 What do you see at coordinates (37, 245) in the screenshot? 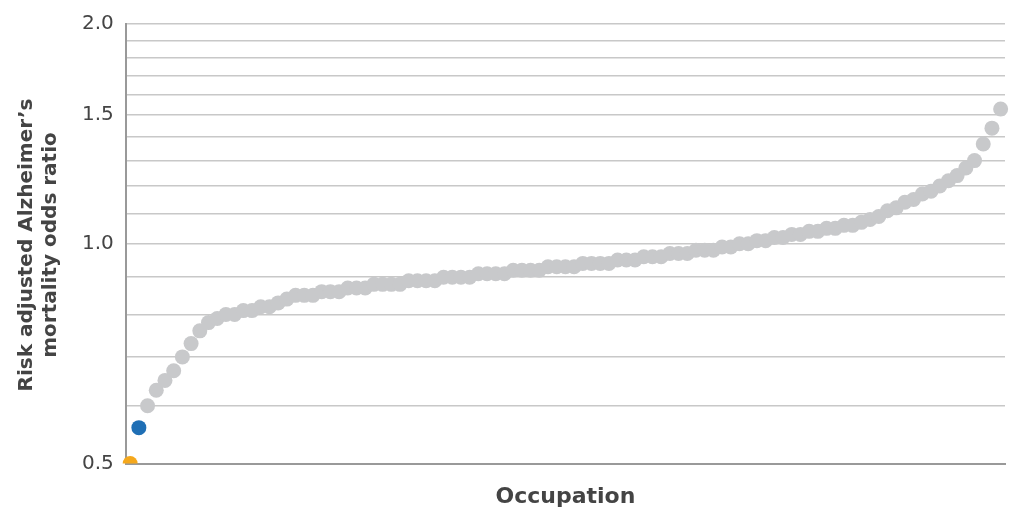
I see `y-axis-title: Risk adjusted Alzheimer’s mortality odds ratio` at bounding box center [37, 245].